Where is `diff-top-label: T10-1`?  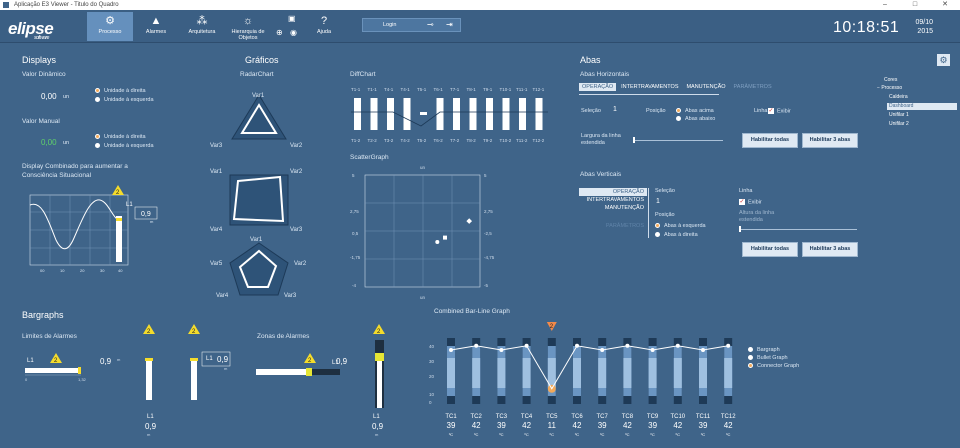 diff-top-label: T10-1 is located at coordinates (506, 89).